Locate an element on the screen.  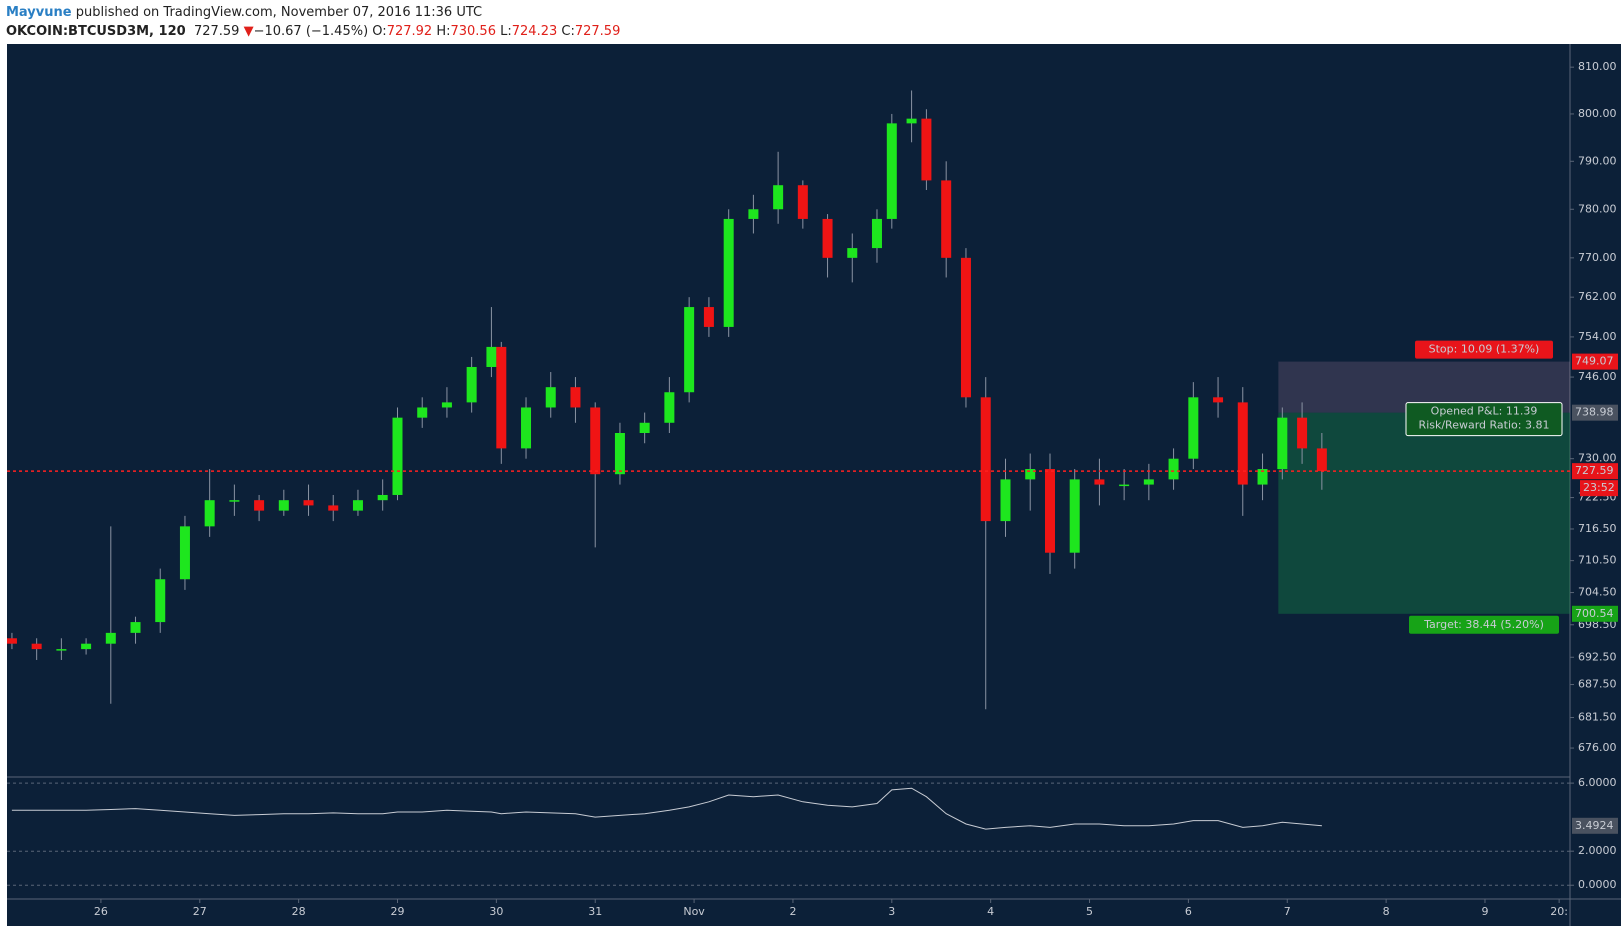
y-tick-label: 780.00 is located at coordinates (1597, 208).